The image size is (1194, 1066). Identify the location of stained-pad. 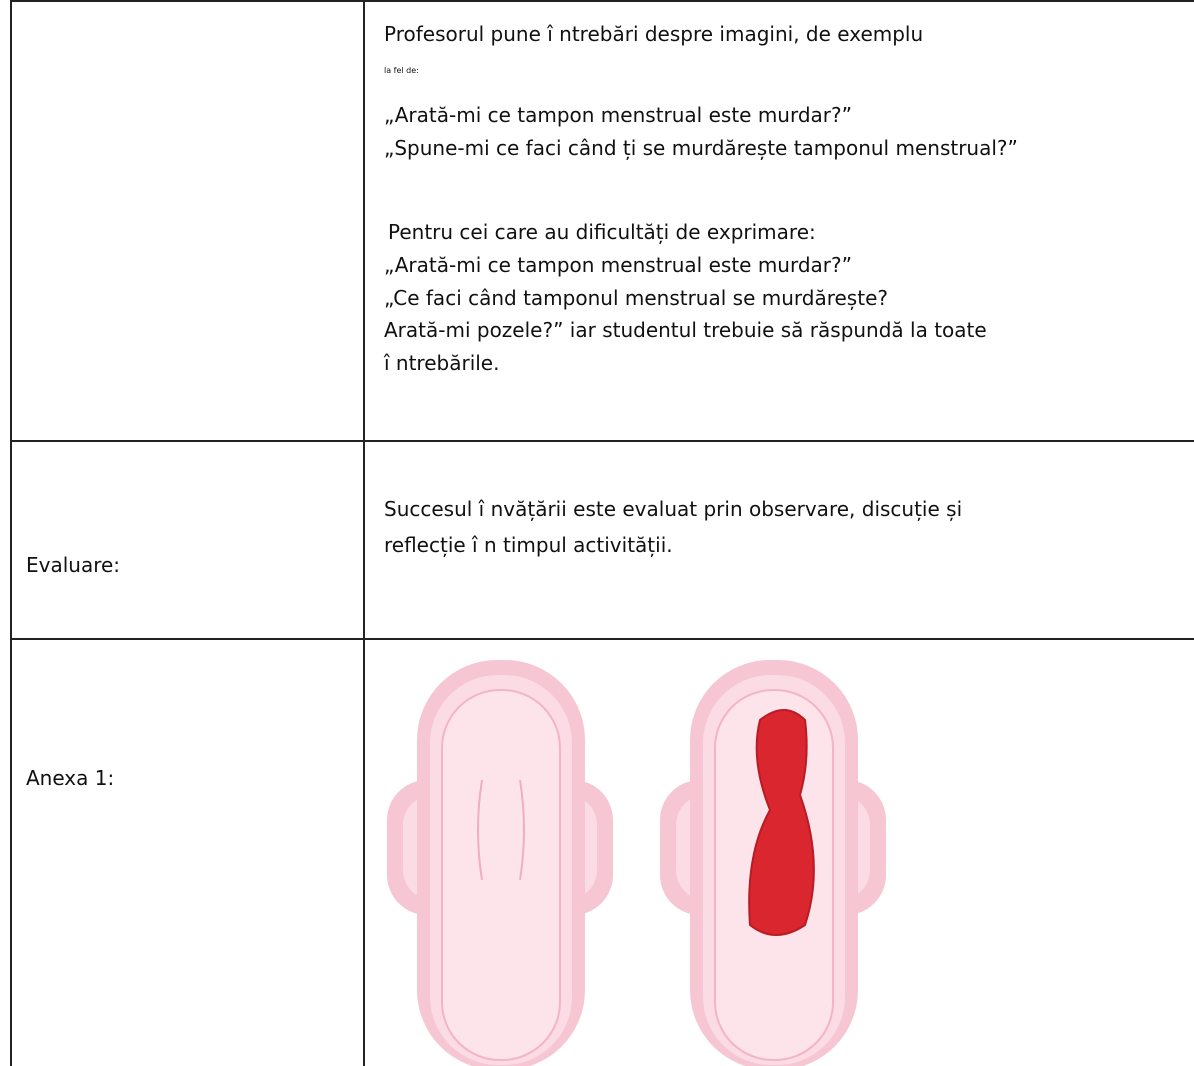
(773, 863).